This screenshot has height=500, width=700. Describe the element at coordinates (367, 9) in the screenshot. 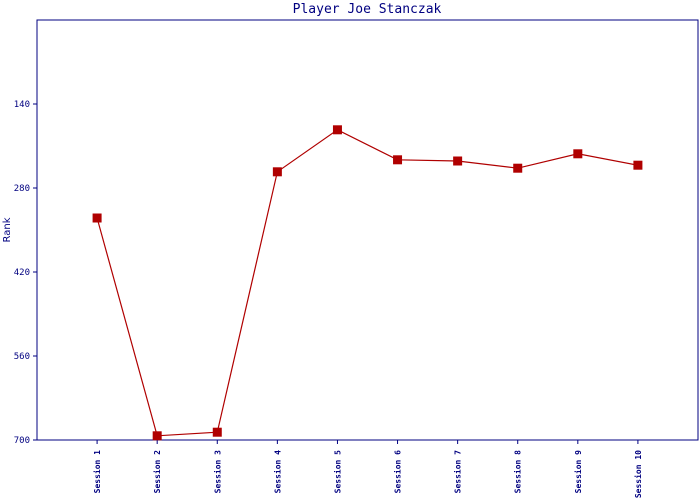

I see `chart-title: Player Joe Stanczak` at that location.